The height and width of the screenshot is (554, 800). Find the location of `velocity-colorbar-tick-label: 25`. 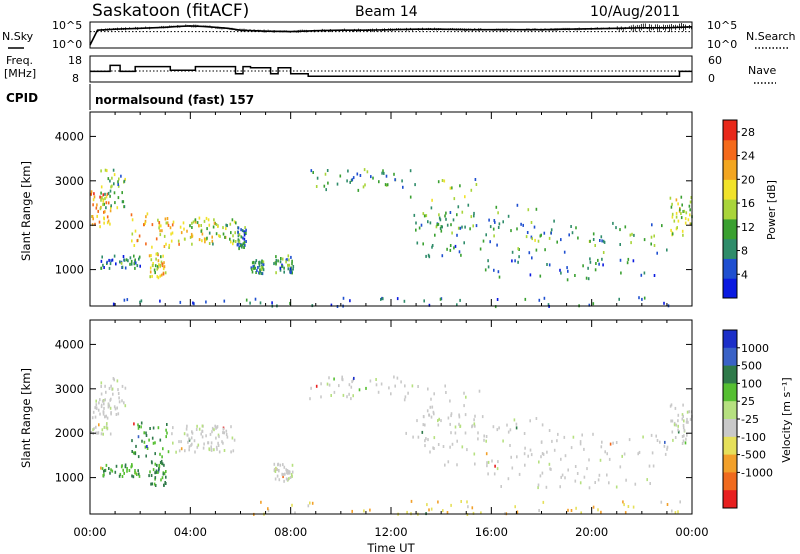

velocity-colorbar-tick-label: 25 is located at coordinates (748, 401).